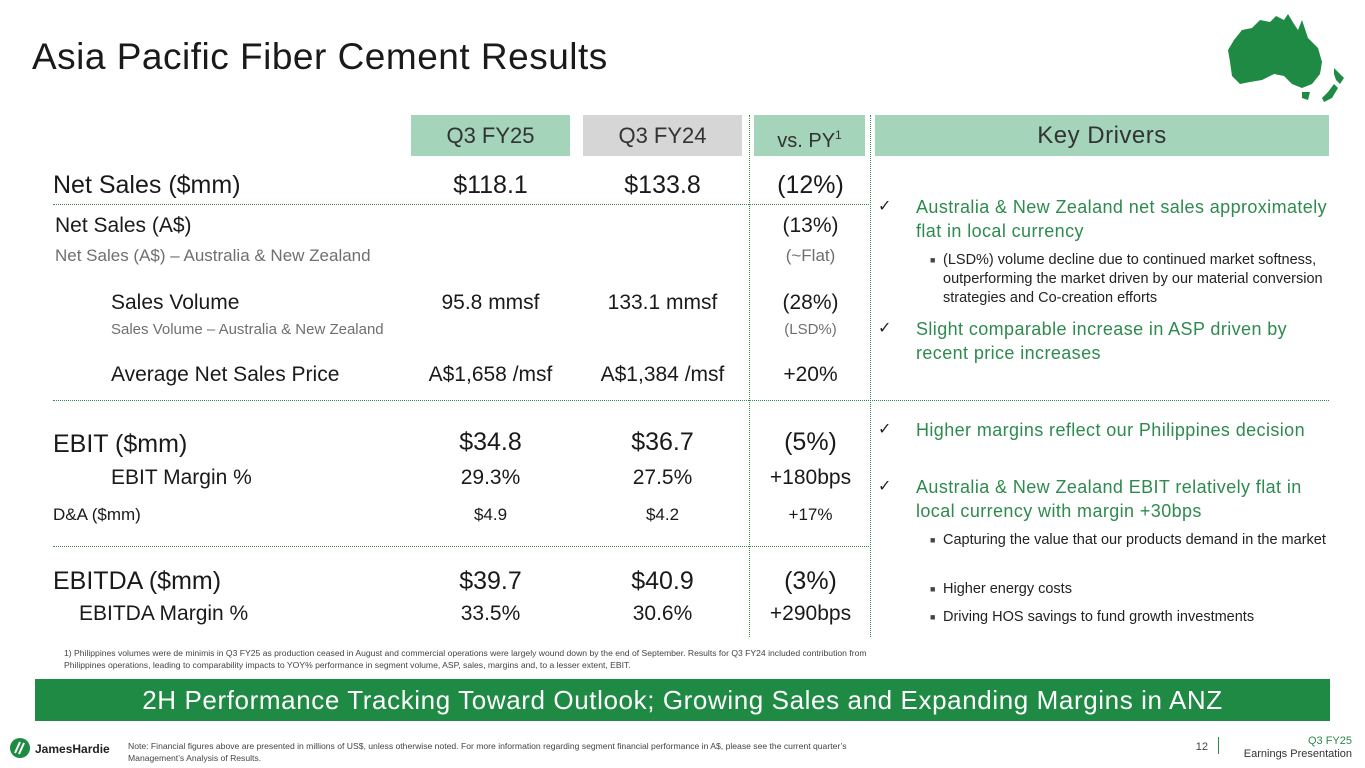 This screenshot has height=768, width=1365. What do you see at coordinates (490, 442) in the screenshot?
I see `ebit-q3fy25: $34.8` at bounding box center [490, 442].